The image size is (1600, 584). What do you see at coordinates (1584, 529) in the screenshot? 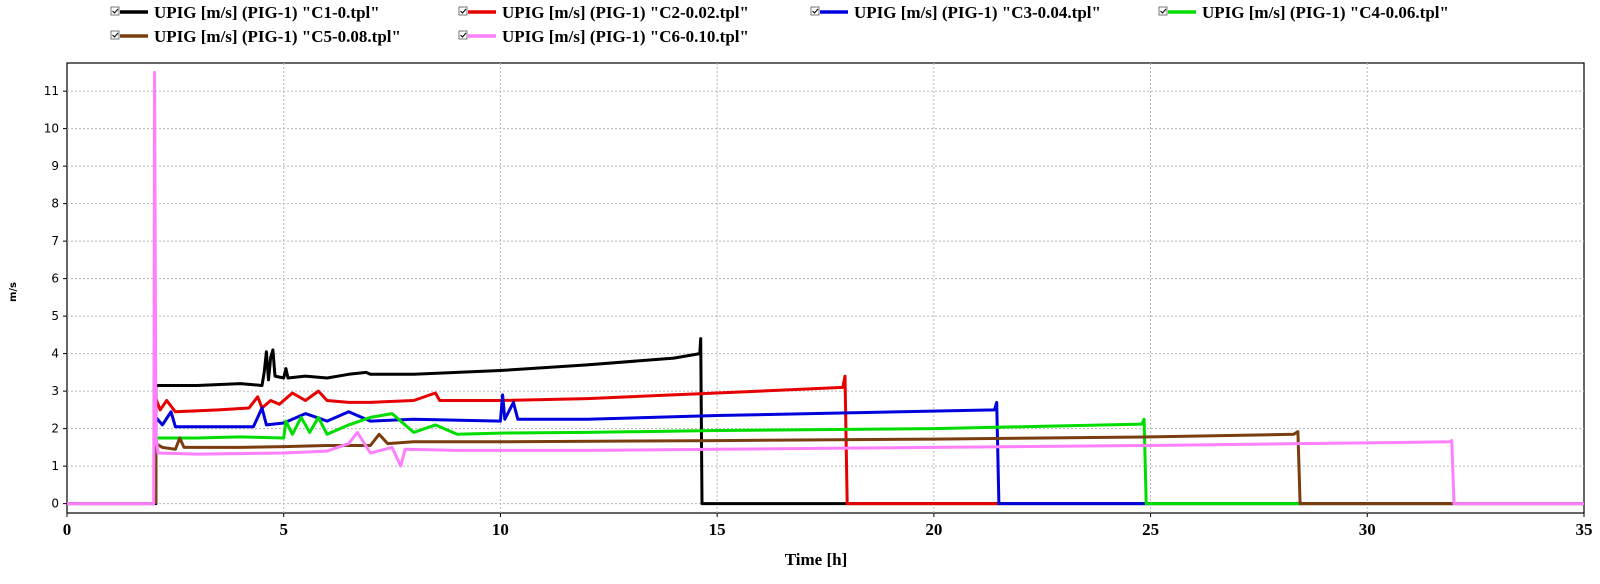
I see `x-tick-label: 35` at bounding box center [1584, 529].